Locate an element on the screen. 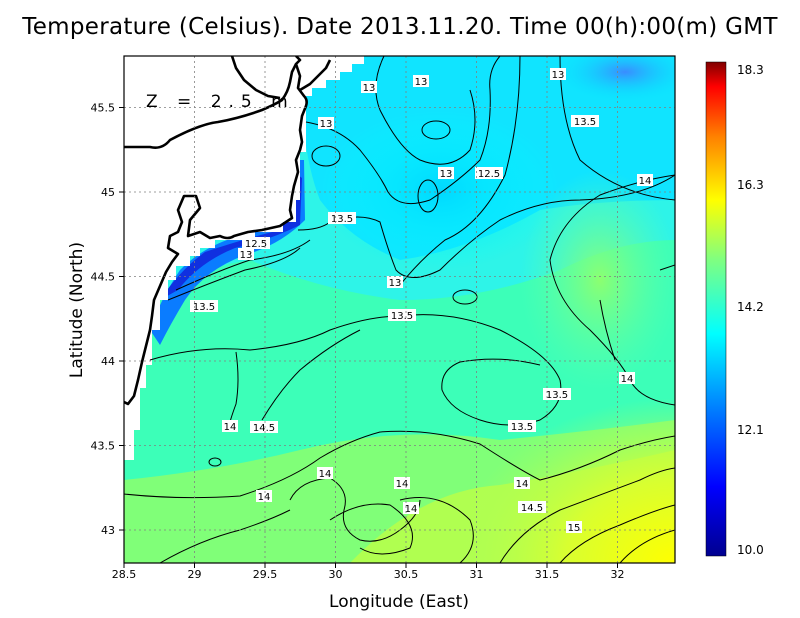  y-tick-label: 44 is located at coordinates (108, 361).